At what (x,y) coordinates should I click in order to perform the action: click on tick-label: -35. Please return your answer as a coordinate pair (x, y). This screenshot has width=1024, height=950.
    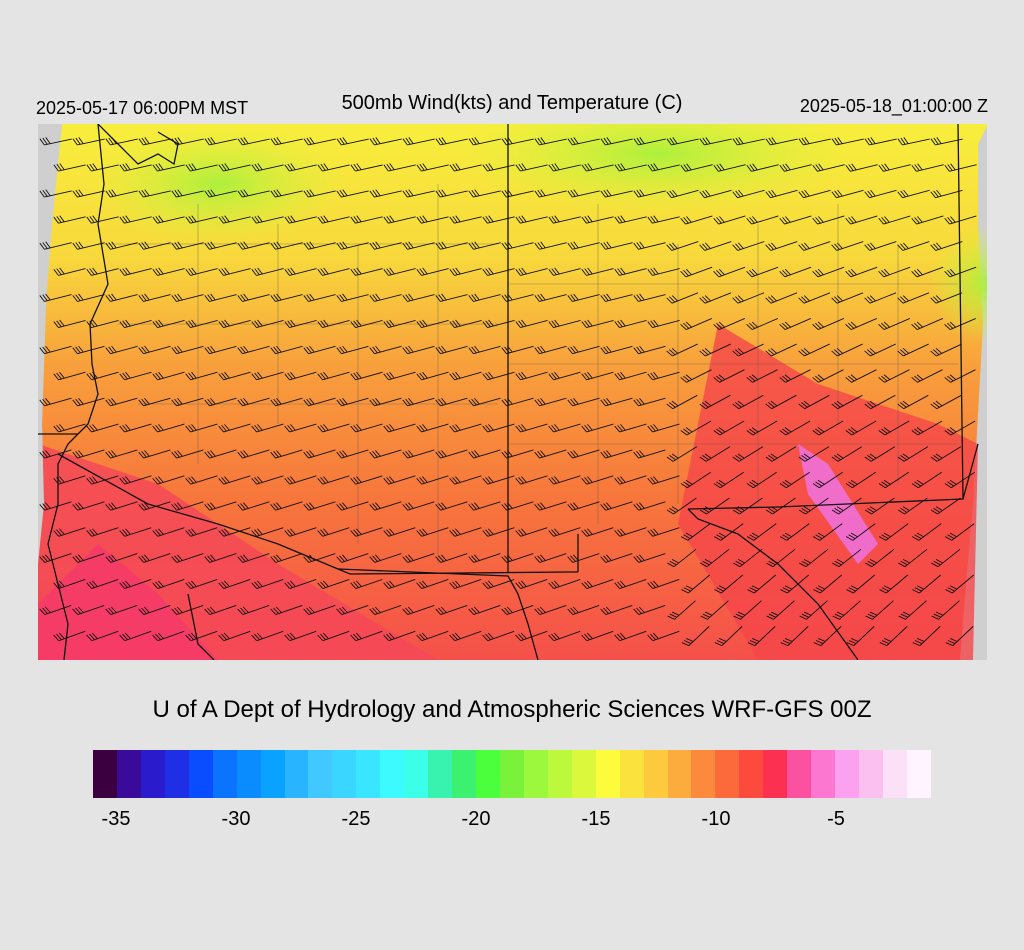
    Looking at the image, I should click on (116, 819).